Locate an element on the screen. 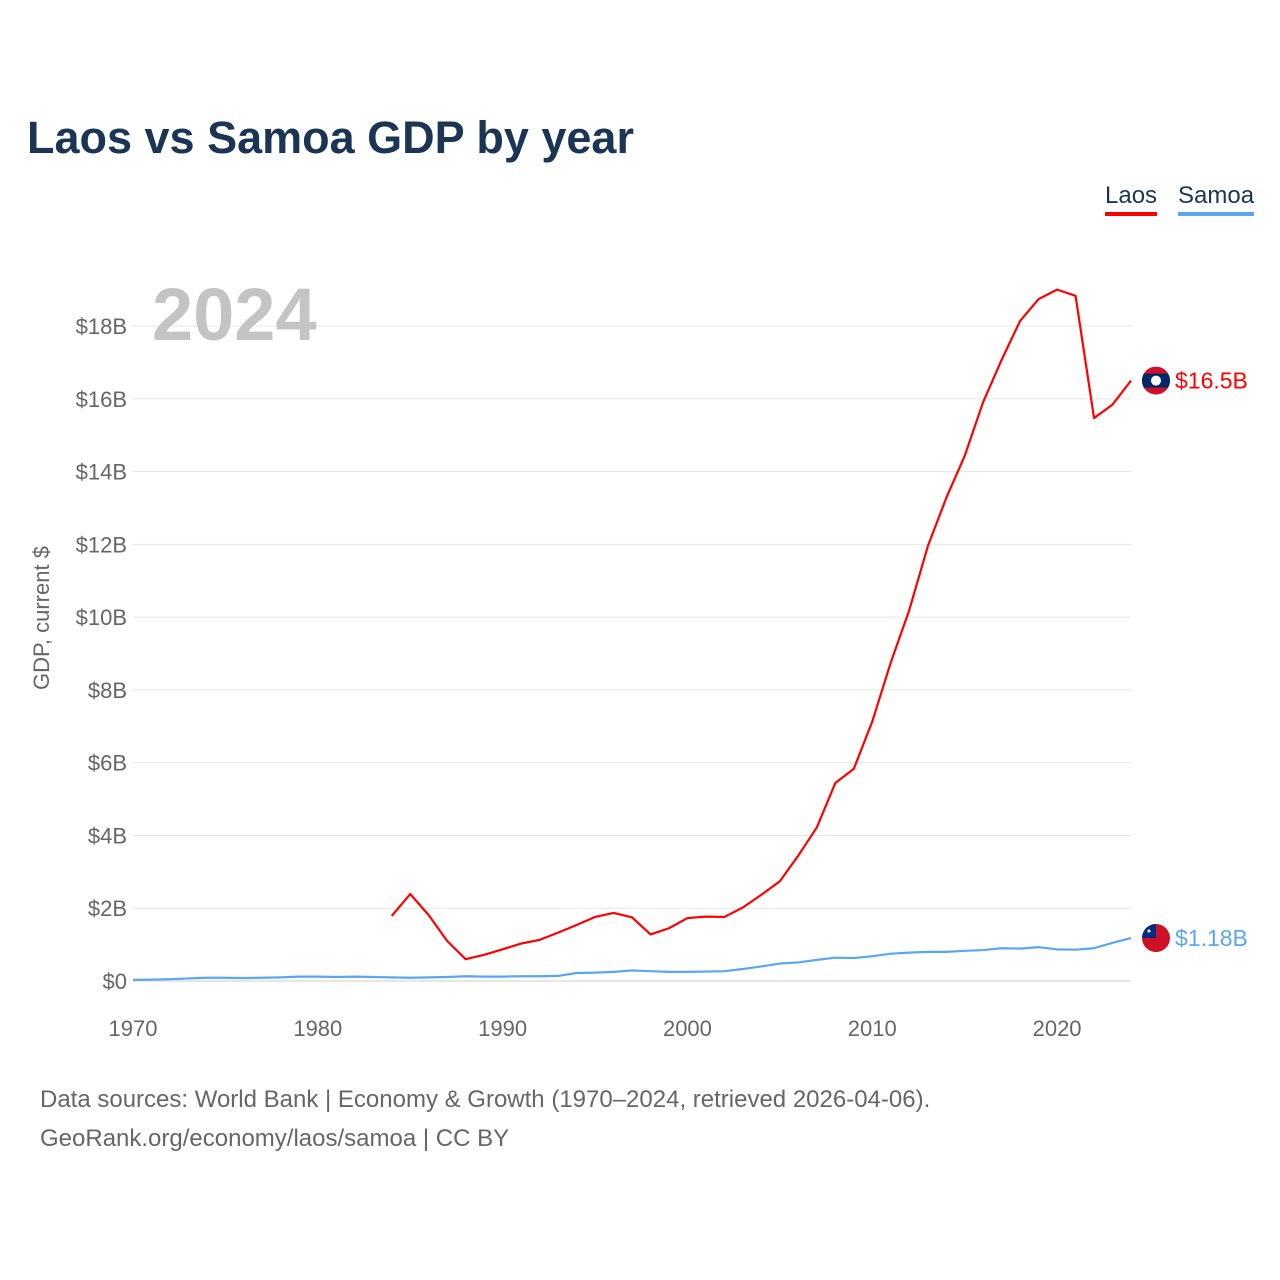 This screenshot has height=1280, width=1280. source-line-2: GeoRank.org/economy/laos/samoa | CC BY is located at coordinates (275, 1138).